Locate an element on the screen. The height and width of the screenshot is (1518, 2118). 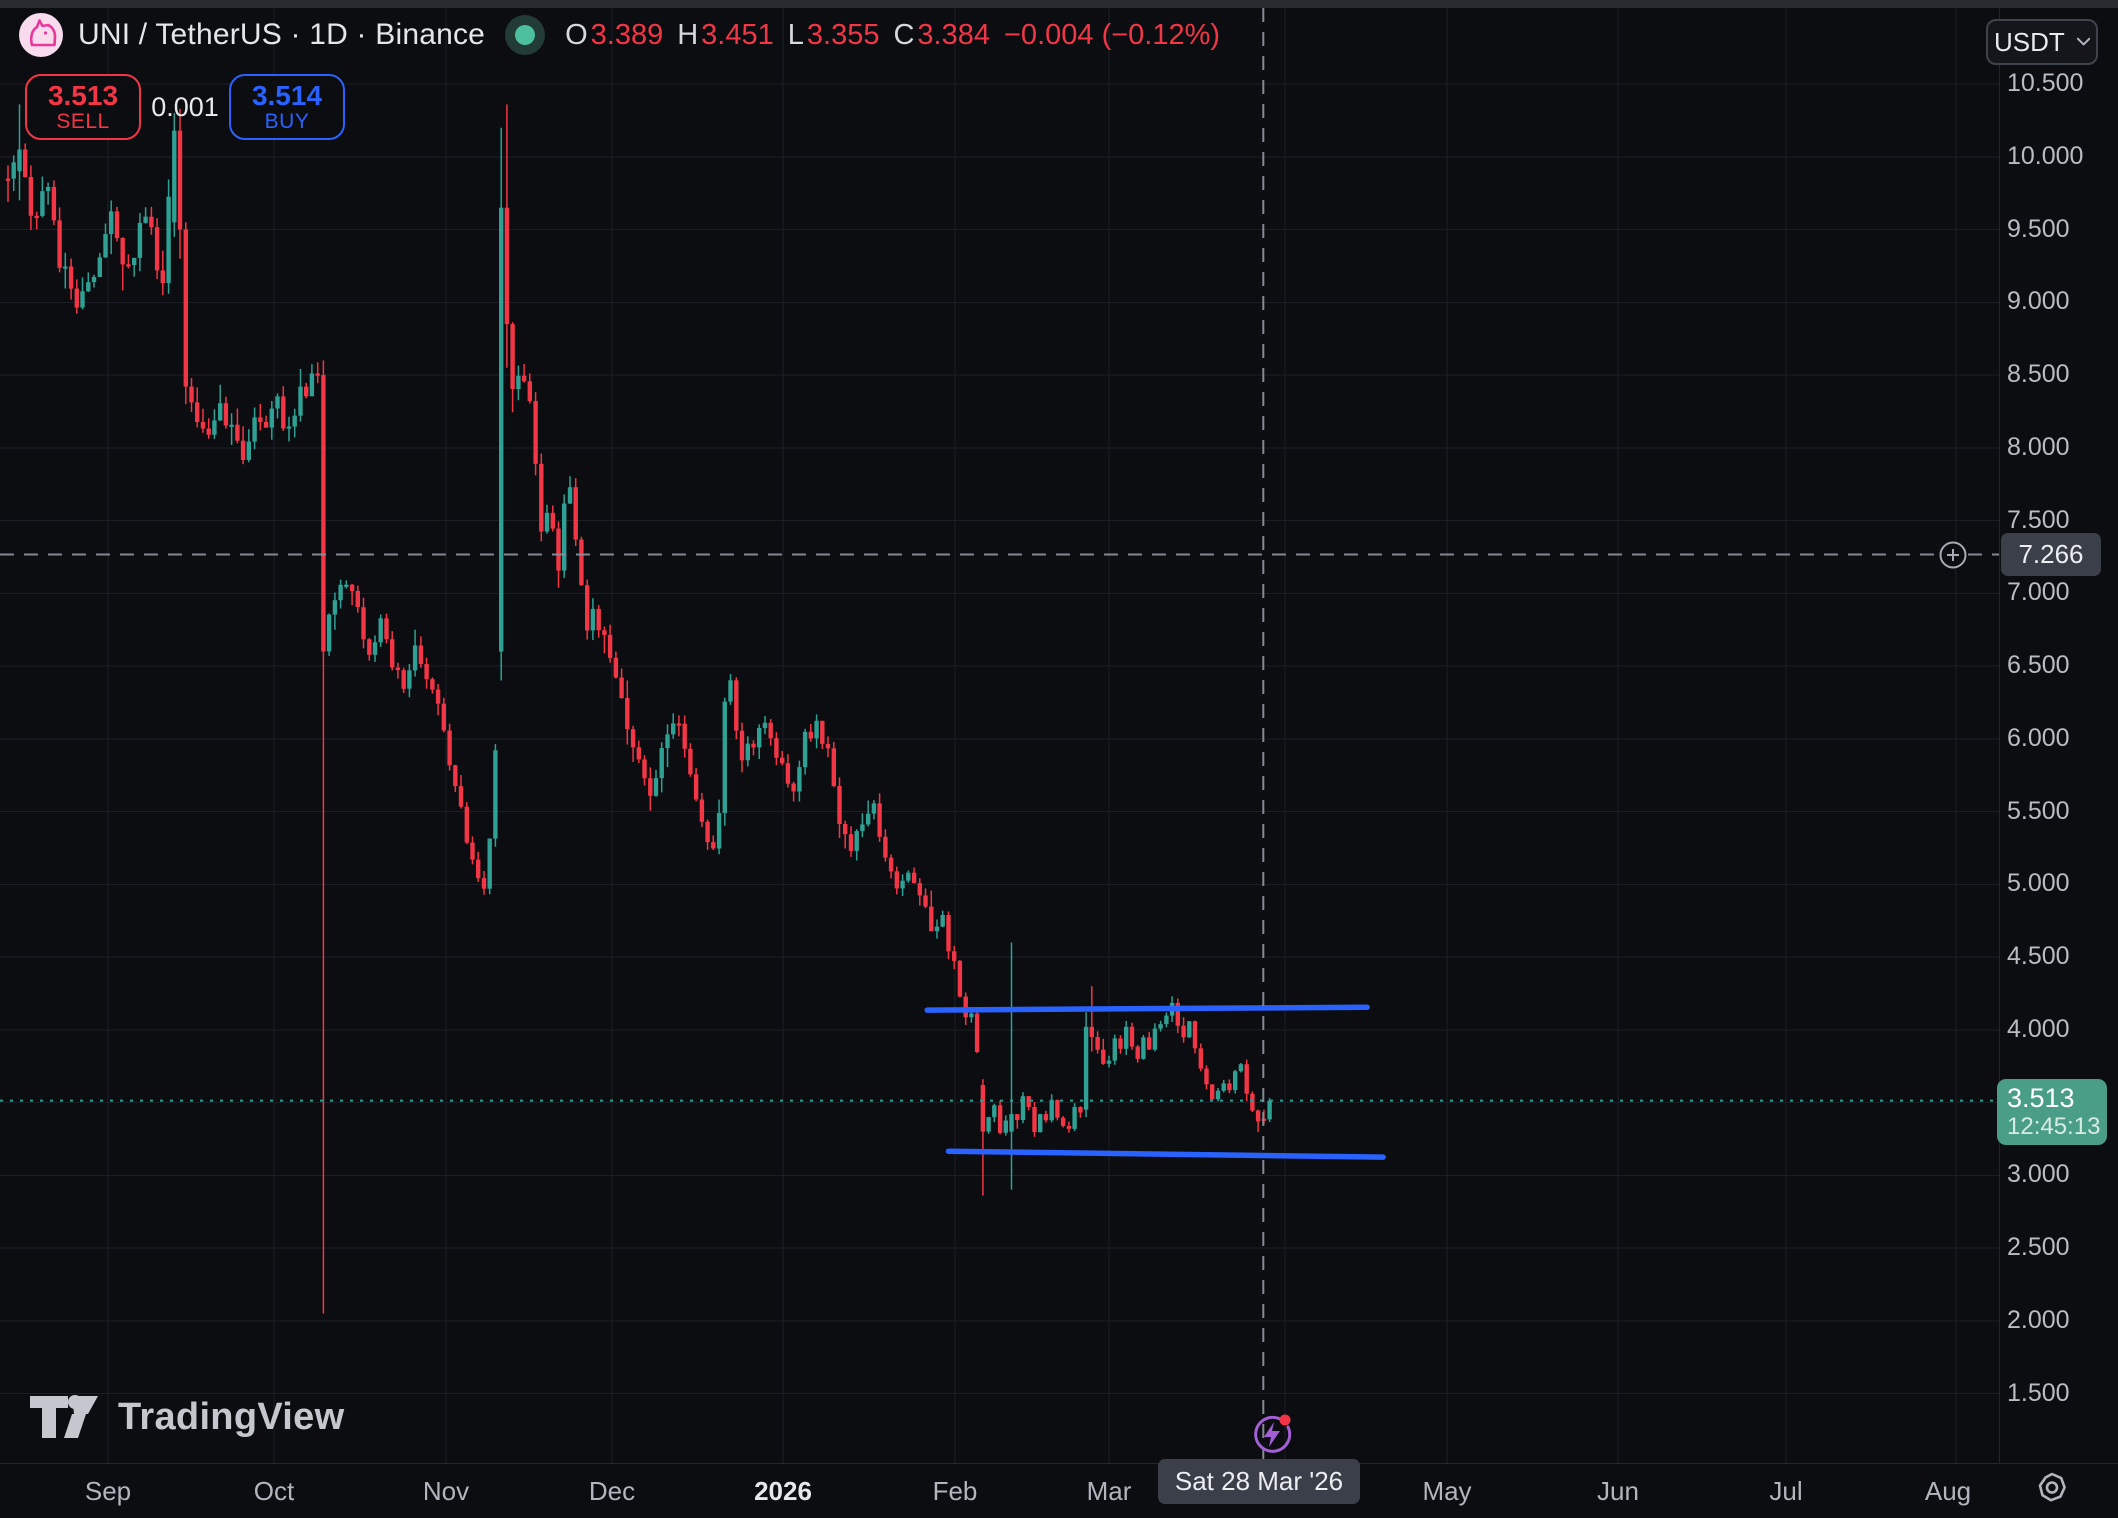
crosshair-date-label: Sat 28 Mar '26 is located at coordinates (1259, 1481).